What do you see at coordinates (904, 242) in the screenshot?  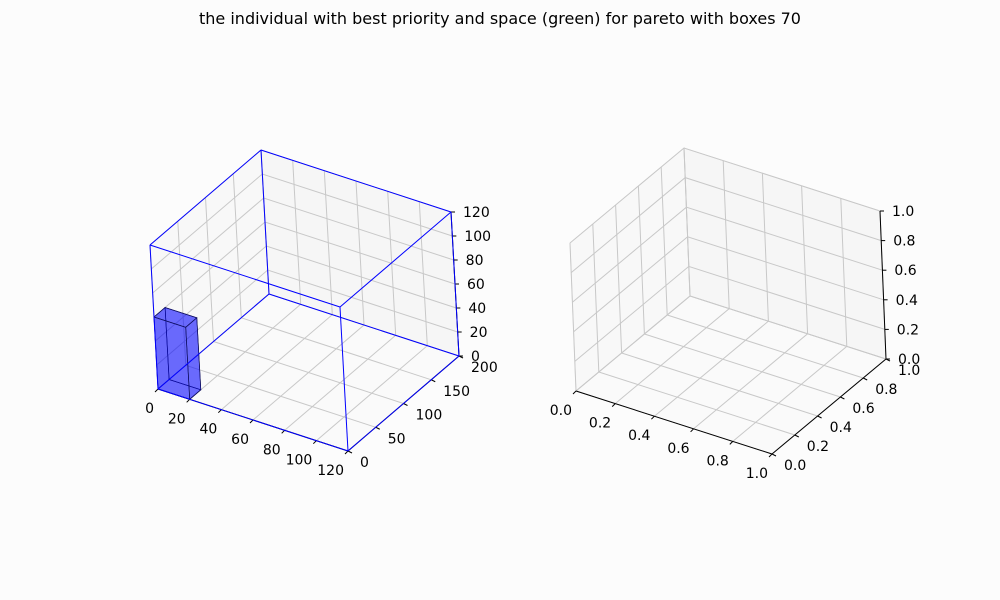 I see `z-tick-label: 0.8` at bounding box center [904, 242].